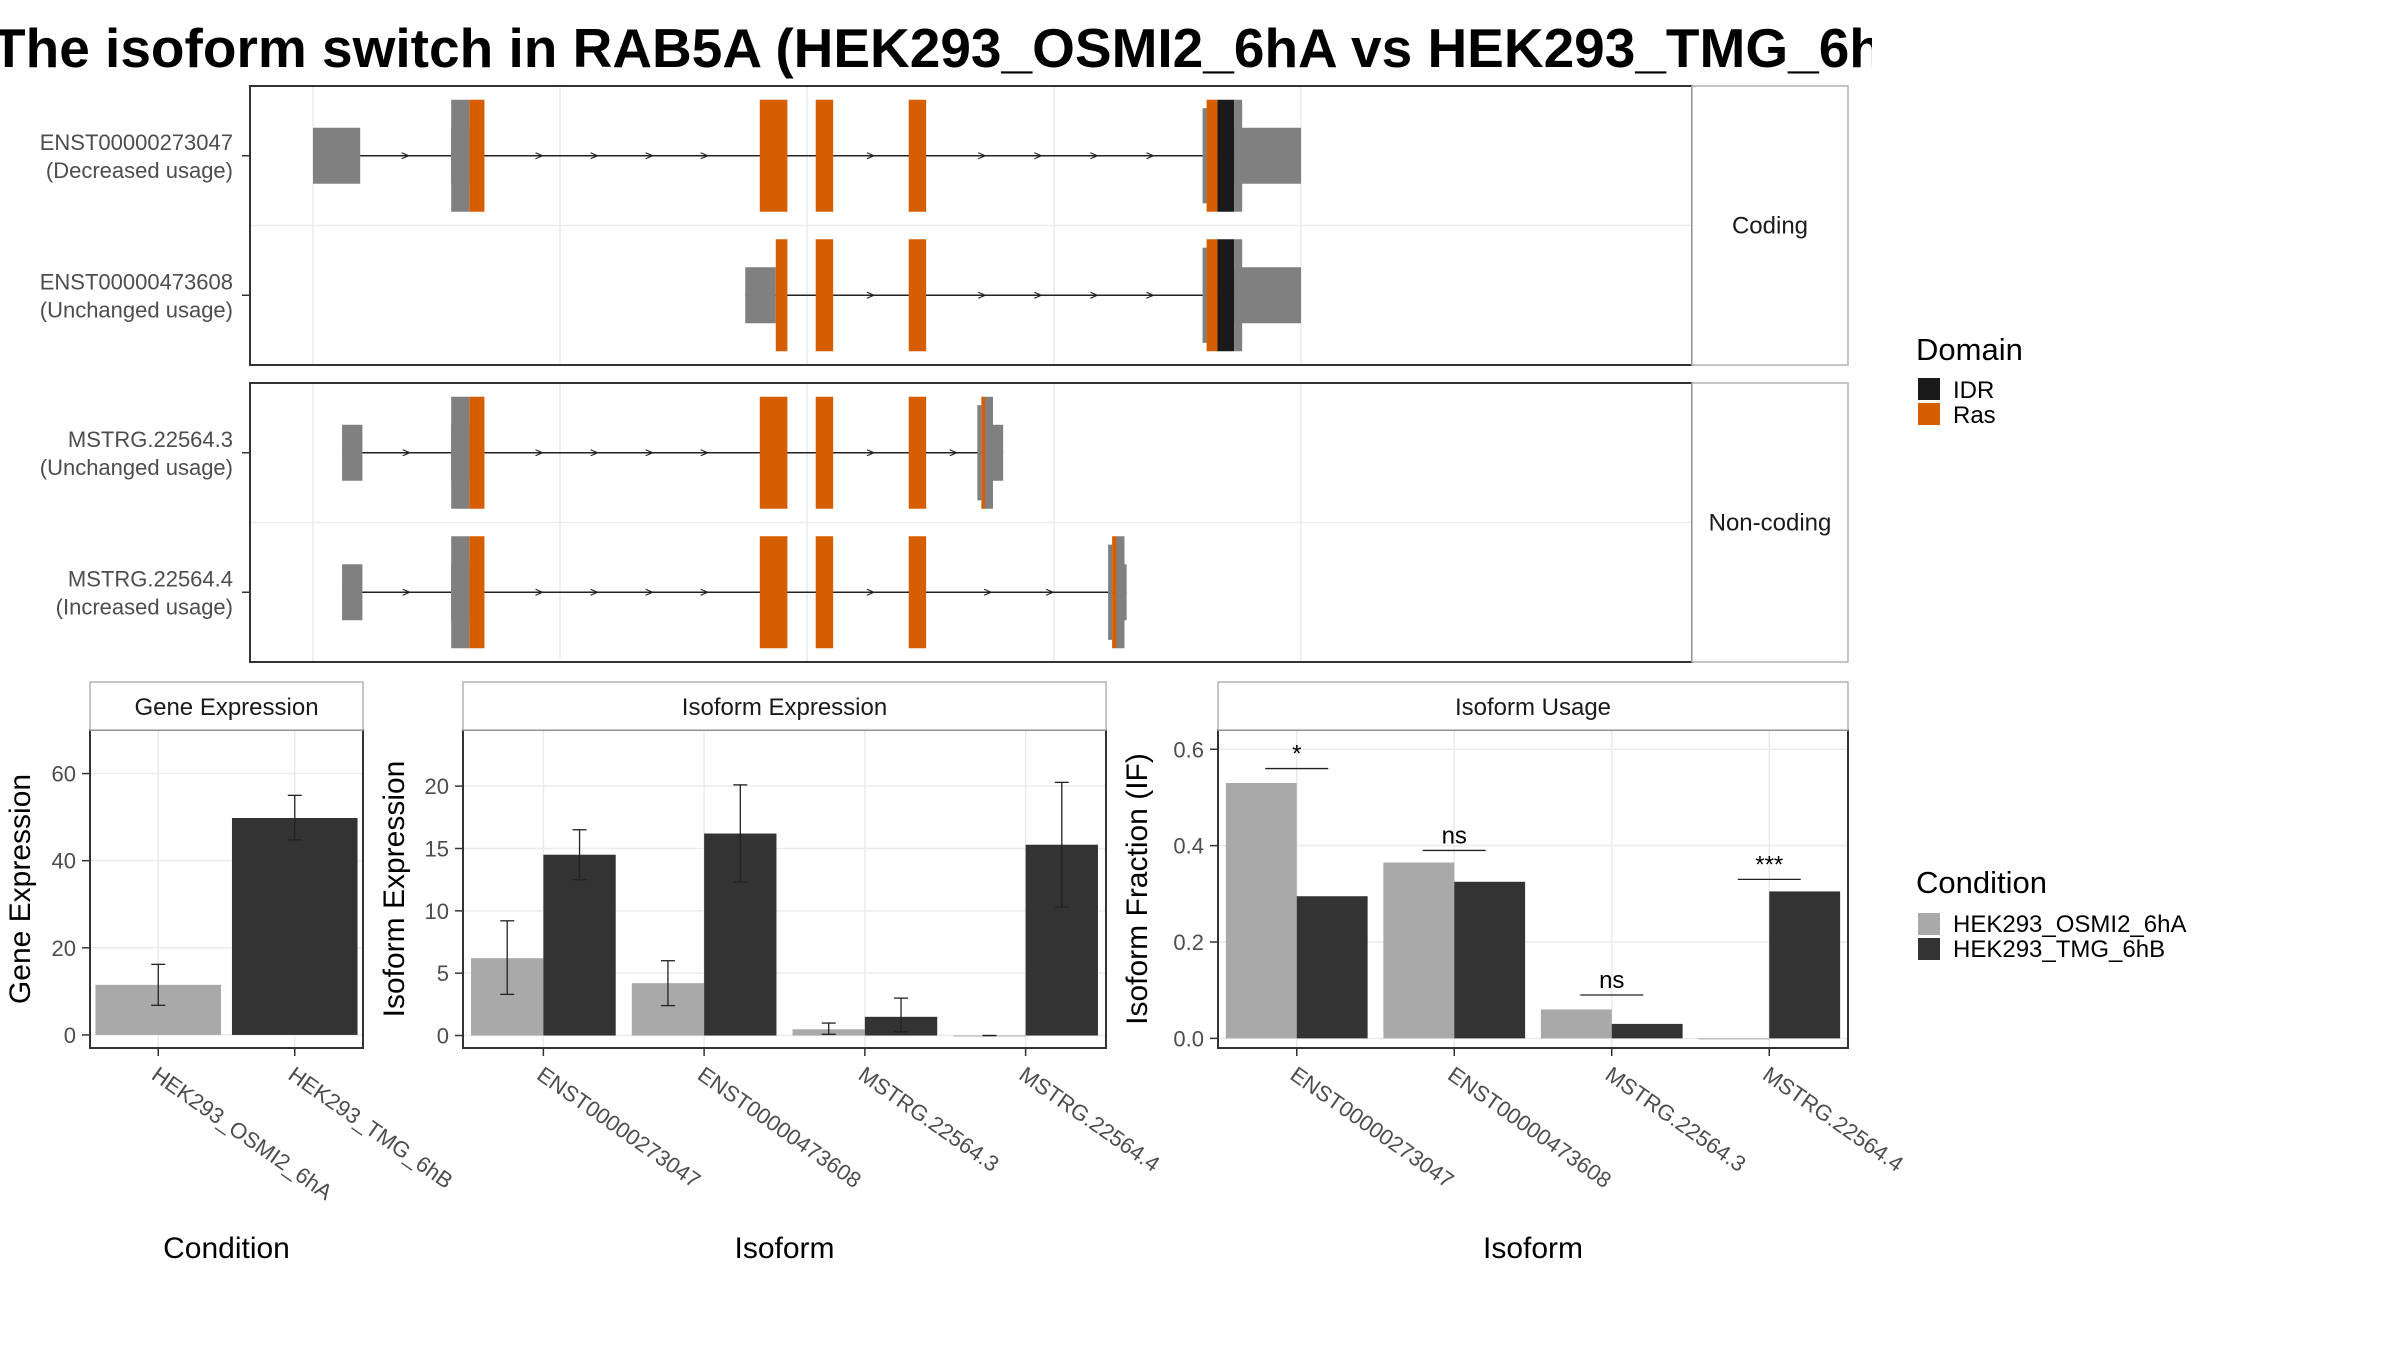  Describe the element at coordinates (1929, 414) in the screenshot. I see `legend-key-ras` at that location.